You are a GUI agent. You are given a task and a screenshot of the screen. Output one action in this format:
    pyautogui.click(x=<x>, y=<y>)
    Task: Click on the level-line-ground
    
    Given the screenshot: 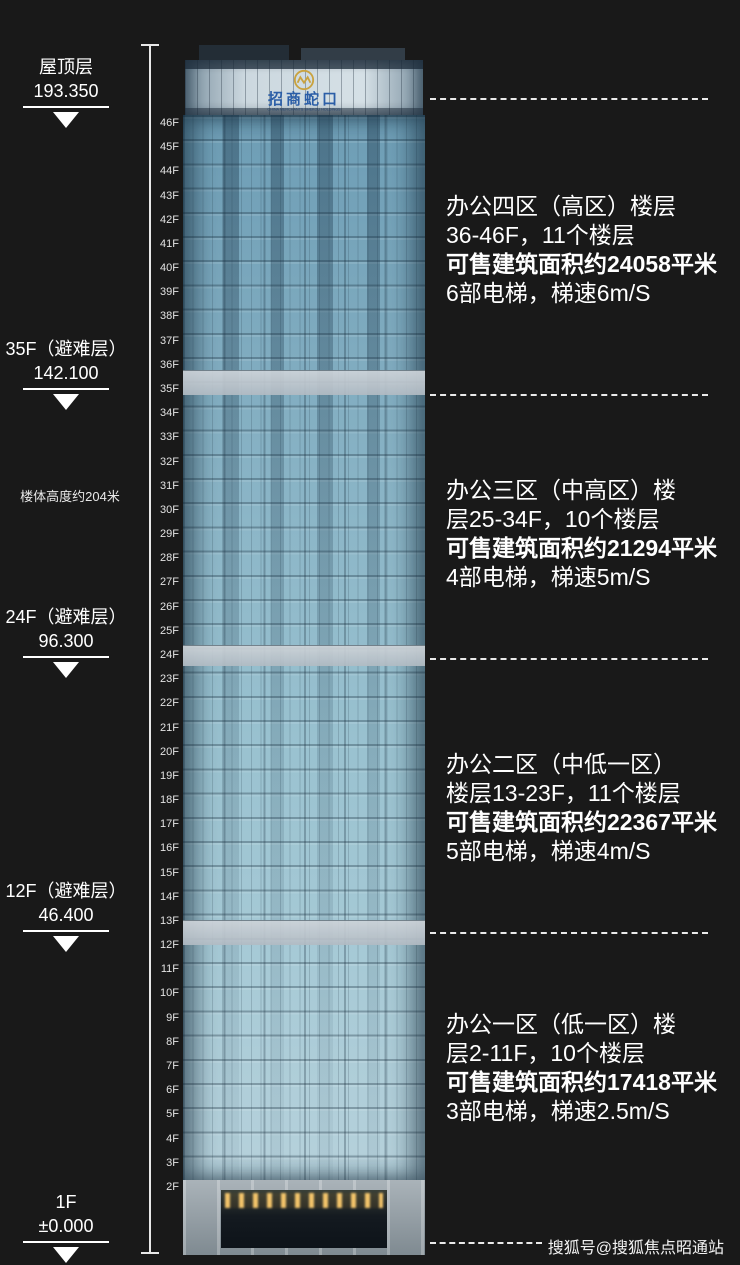 What is the action you would take?
    pyautogui.click(x=486, y=1243)
    